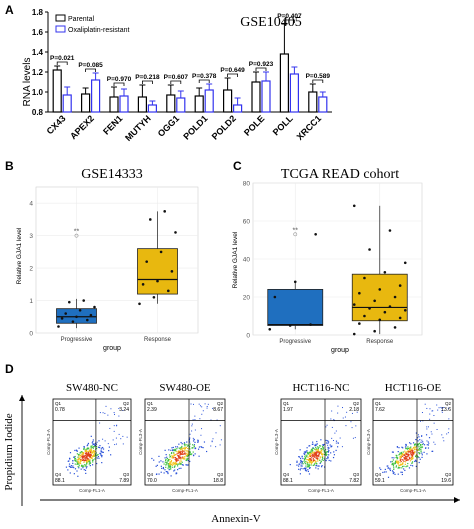 Image resolution: width=474 pixels, height=529 pixels. Describe the element at coordinates (126, 474) in the screenshot. I see `quadrant-name: Q3` at that location.